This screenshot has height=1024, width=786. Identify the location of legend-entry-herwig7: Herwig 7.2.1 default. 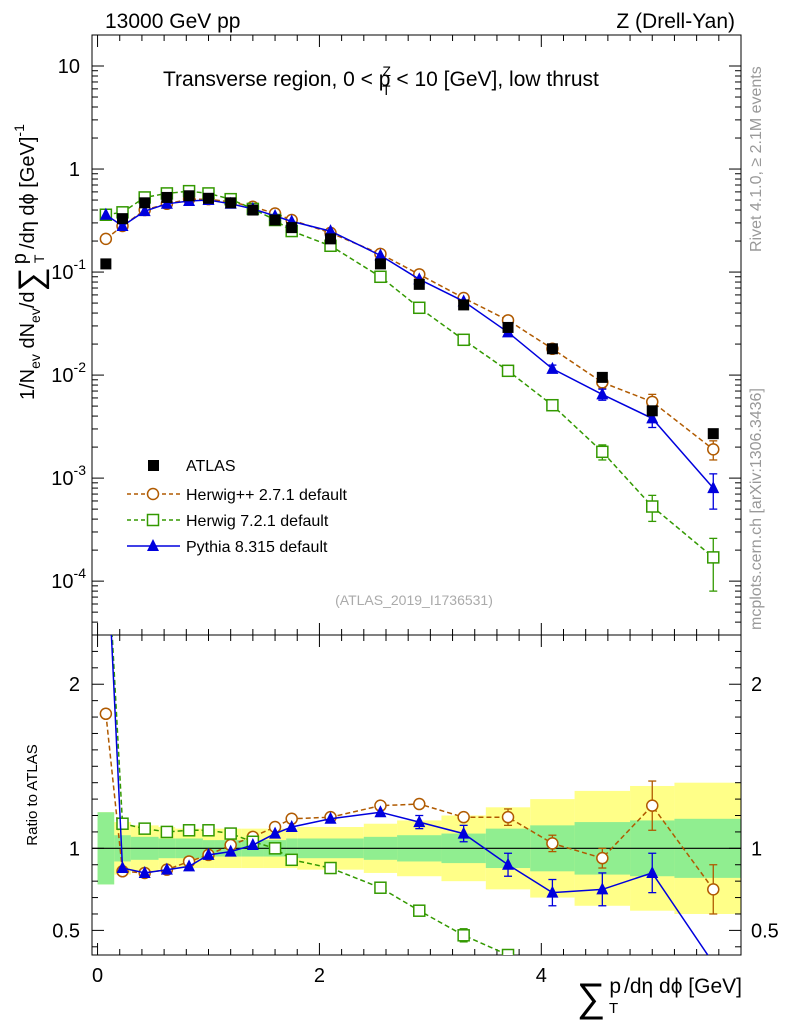
(228, 521).